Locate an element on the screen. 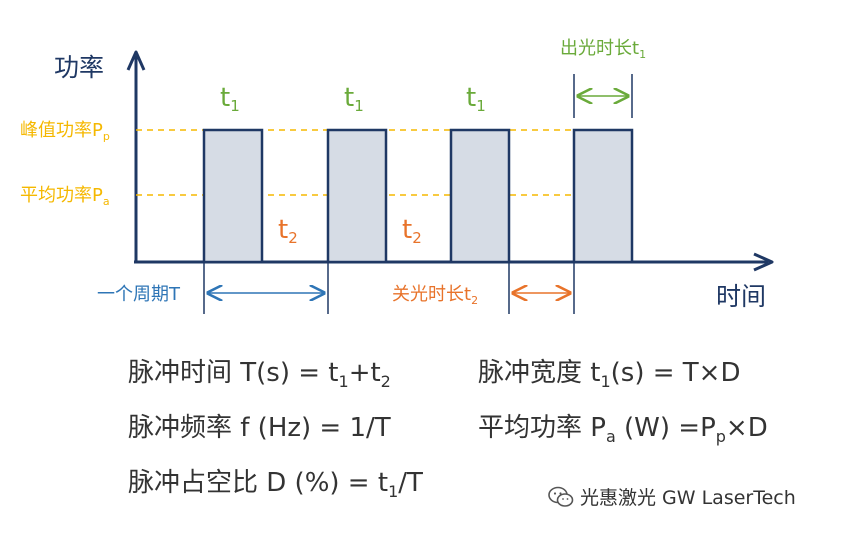  avg-power-label: 平均功率Pa is located at coordinates (65, 196).